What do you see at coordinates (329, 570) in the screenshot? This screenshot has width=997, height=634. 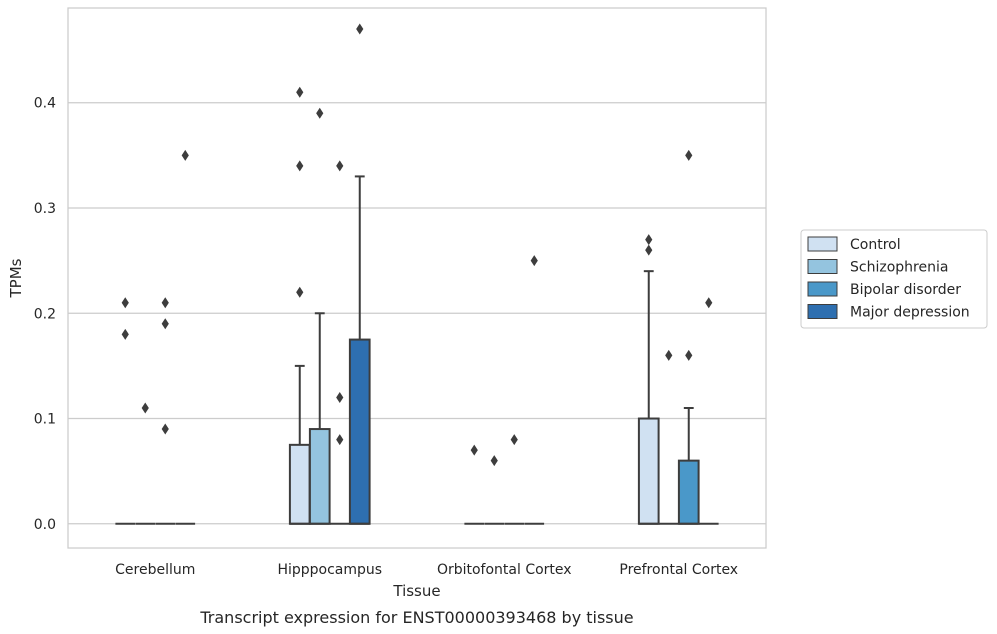 I see `x-tick-label: Hipppocampus` at bounding box center [329, 570].